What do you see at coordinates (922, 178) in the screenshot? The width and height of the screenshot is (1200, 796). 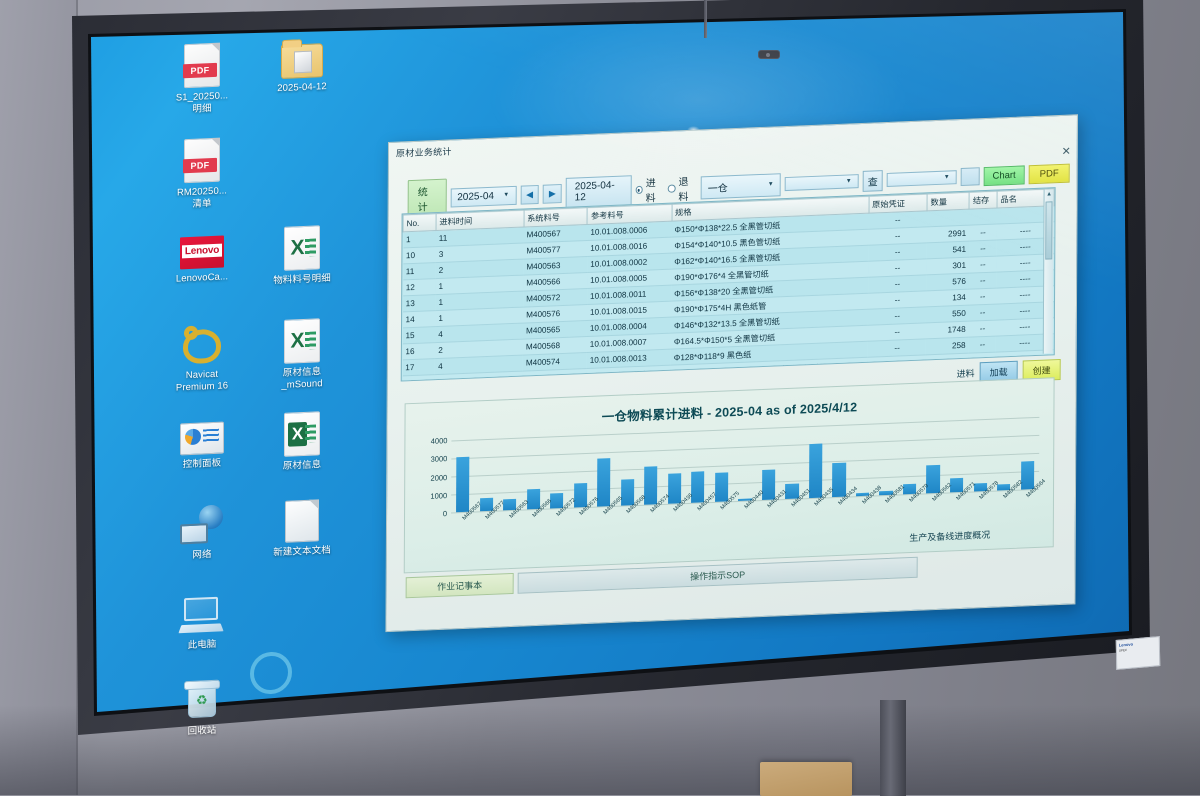 I see `extra-select: ▼` at bounding box center [922, 178].